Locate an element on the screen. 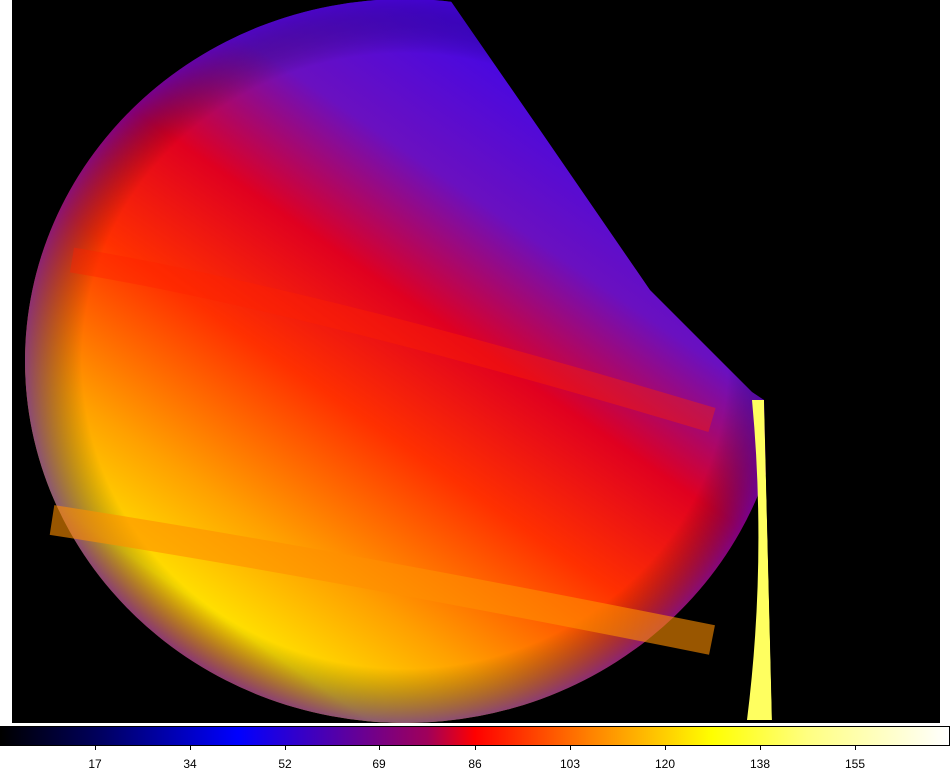  colorbar-tick-label: 103 is located at coordinates (570, 764).